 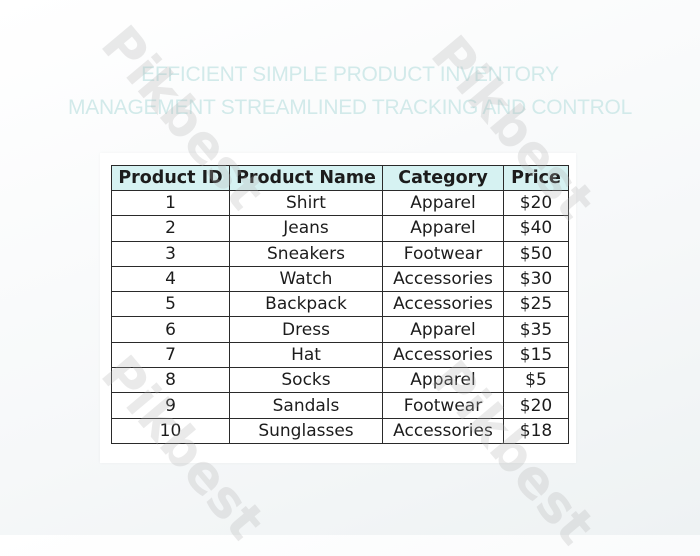 I want to click on table-row: 5 Backpack Accessories $25, so click(x=340, y=304).